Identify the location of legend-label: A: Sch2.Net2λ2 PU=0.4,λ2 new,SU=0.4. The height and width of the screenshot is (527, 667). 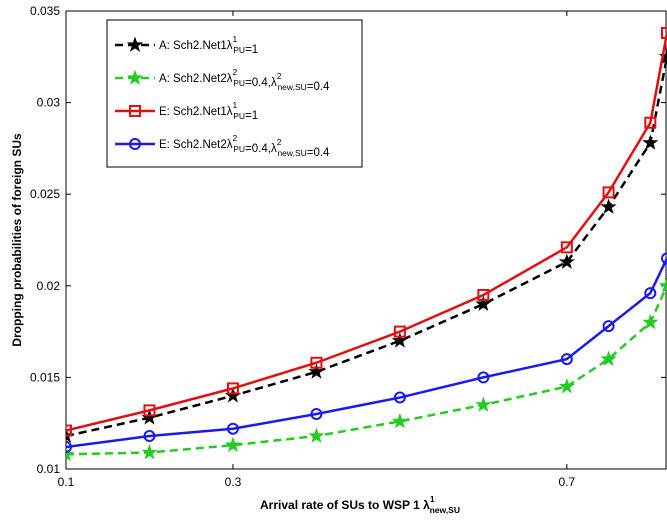
(244, 80).